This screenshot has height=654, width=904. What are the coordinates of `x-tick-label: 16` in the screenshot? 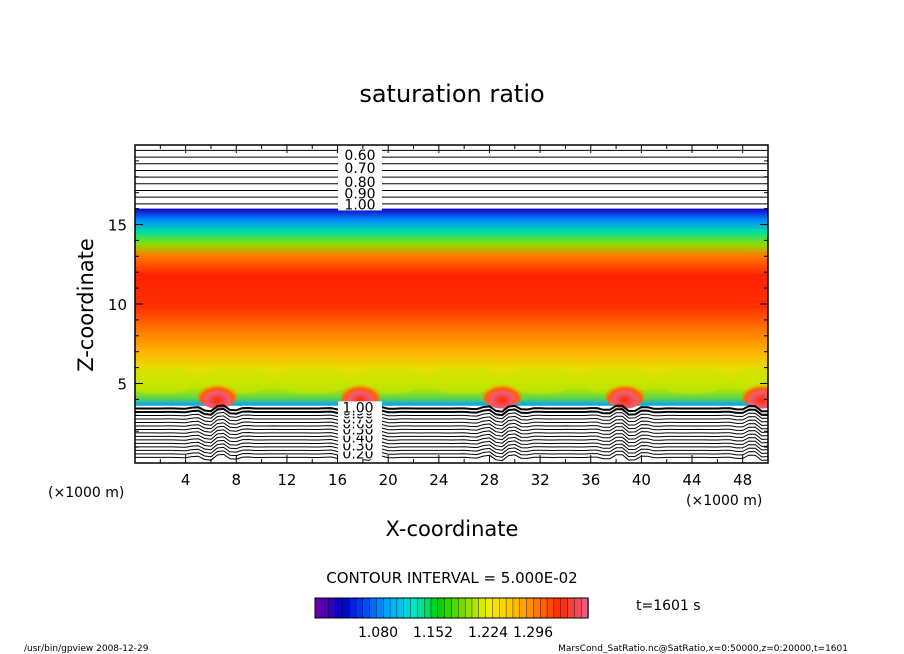 It's located at (337, 480).